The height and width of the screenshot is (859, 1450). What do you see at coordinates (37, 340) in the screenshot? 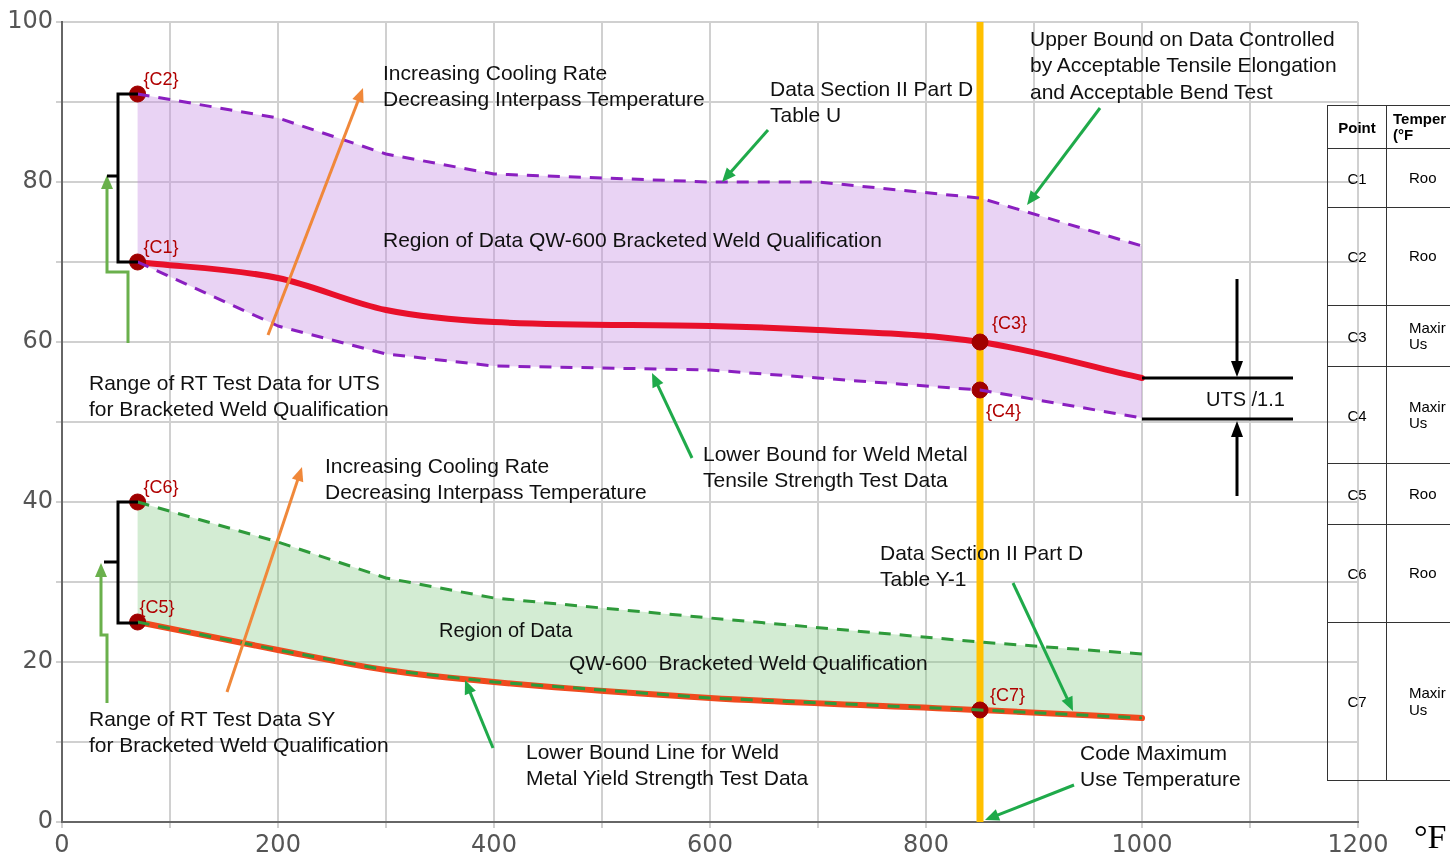
I see `y-tick-label: 60` at bounding box center [37, 340].